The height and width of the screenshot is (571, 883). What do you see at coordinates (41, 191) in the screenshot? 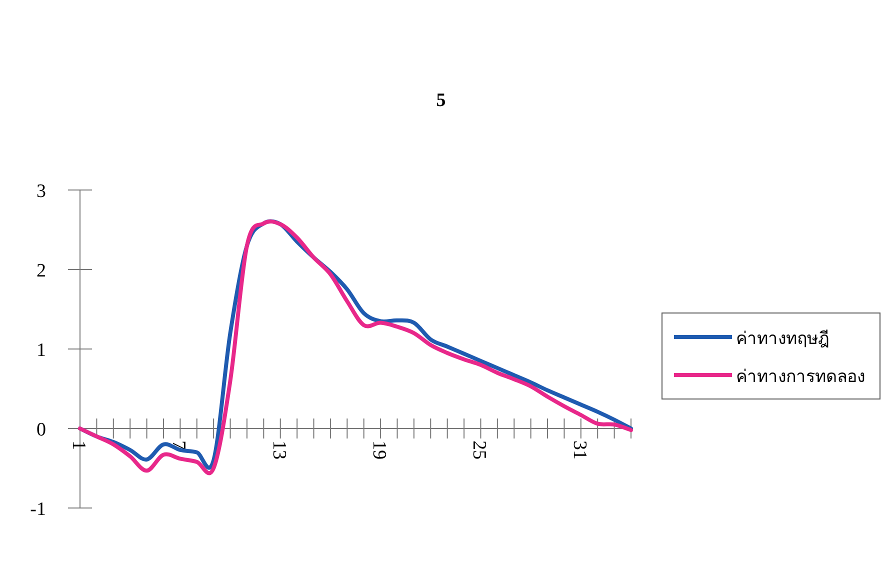
I see `y-tick-label: 3` at bounding box center [41, 191].